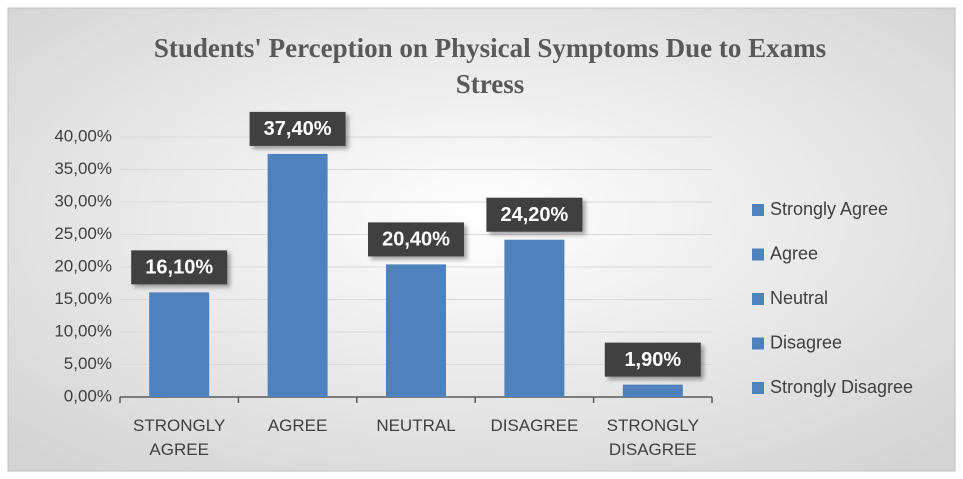 This screenshot has width=963, height=479. Describe the element at coordinates (794, 253) in the screenshot. I see `legend-label: Agree` at that location.